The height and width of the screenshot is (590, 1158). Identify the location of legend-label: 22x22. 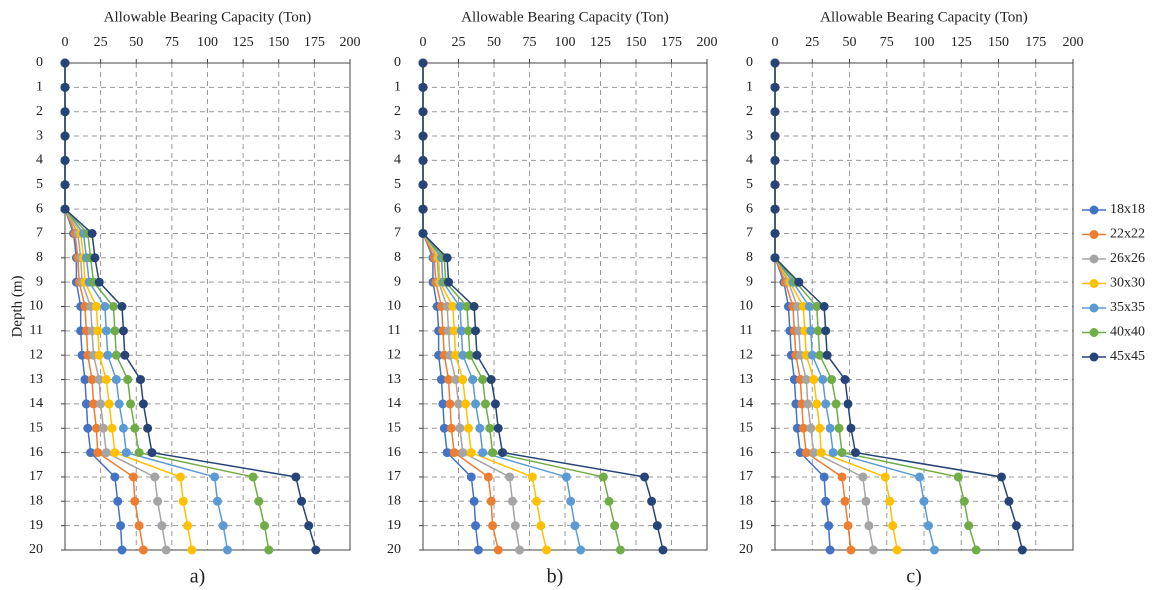
(1127, 234).